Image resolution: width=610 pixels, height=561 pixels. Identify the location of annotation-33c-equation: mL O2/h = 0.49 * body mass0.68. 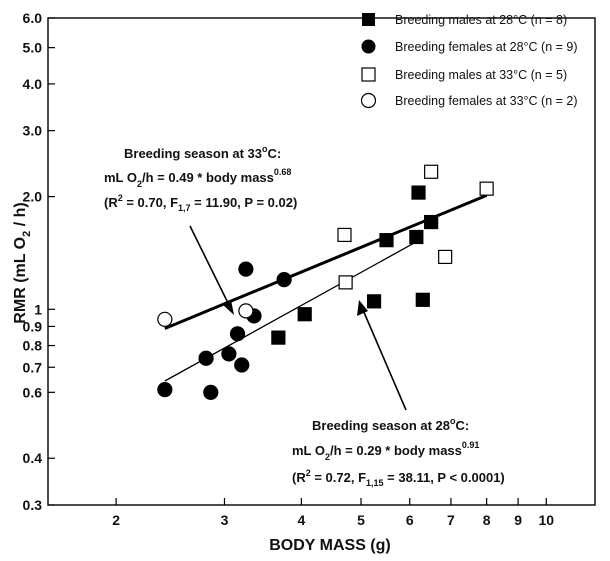
(197, 178).